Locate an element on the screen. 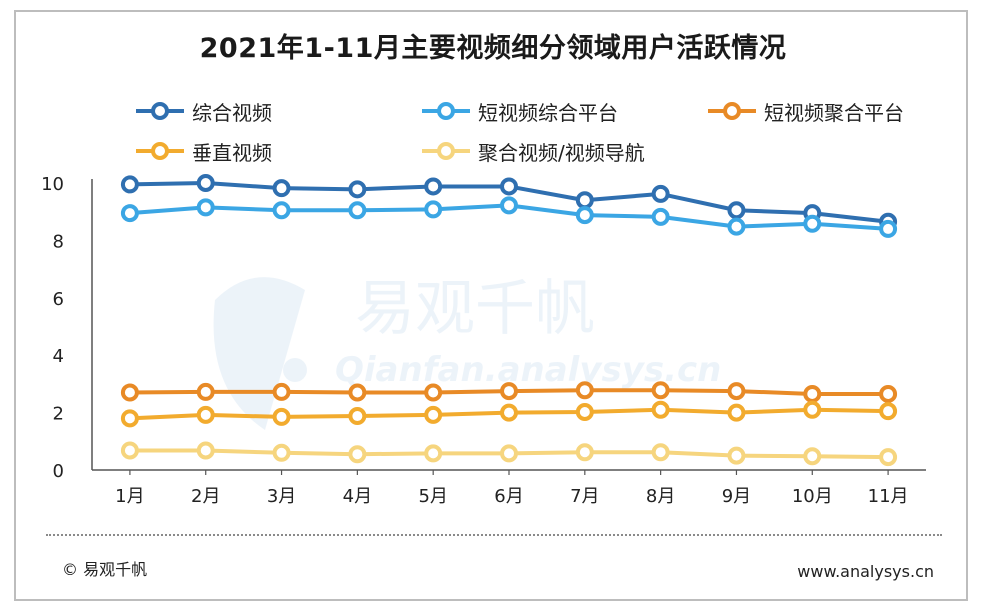  x-tick-label: 6月 is located at coordinates (508, 496).